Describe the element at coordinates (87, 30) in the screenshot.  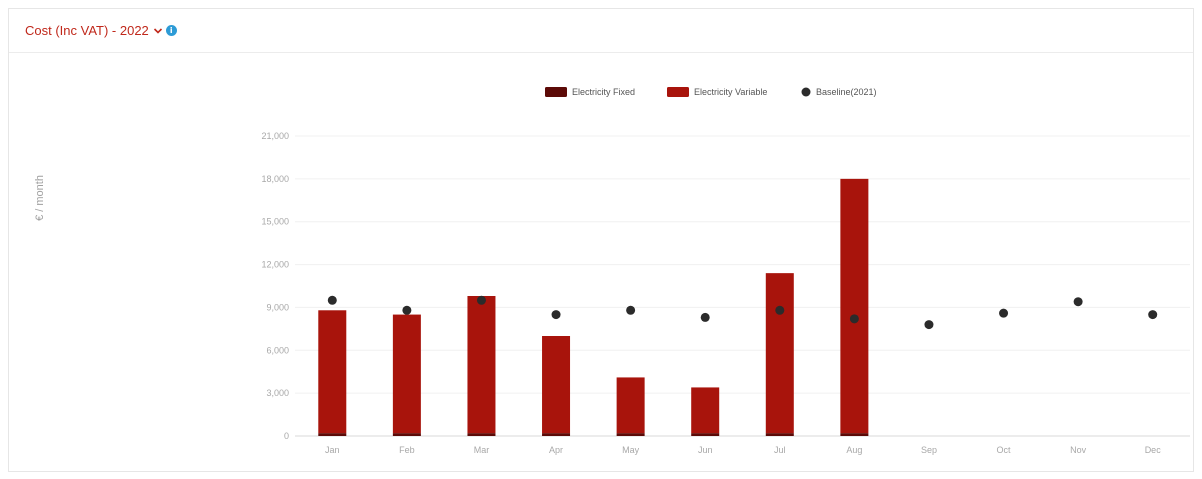
I see `card-title: Cost (Inc VAT) - 2022` at that location.